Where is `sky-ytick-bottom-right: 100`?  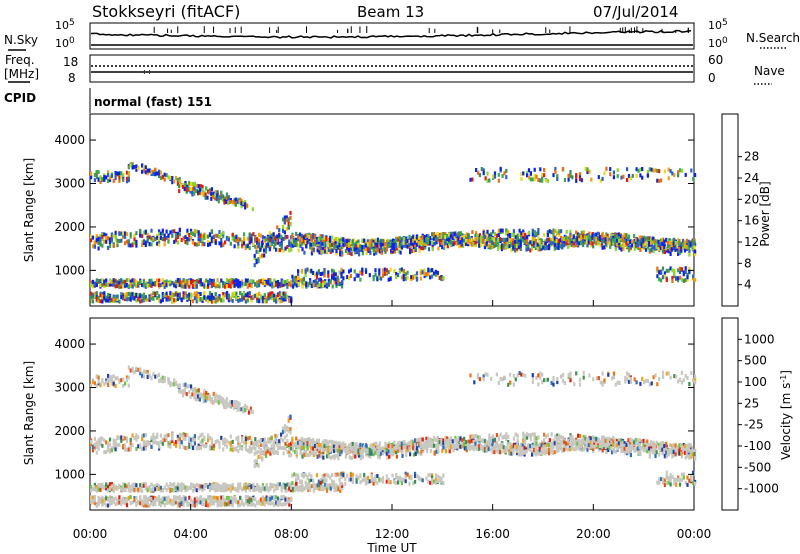 sky-ytick-bottom-right: 100 is located at coordinates (718, 43).